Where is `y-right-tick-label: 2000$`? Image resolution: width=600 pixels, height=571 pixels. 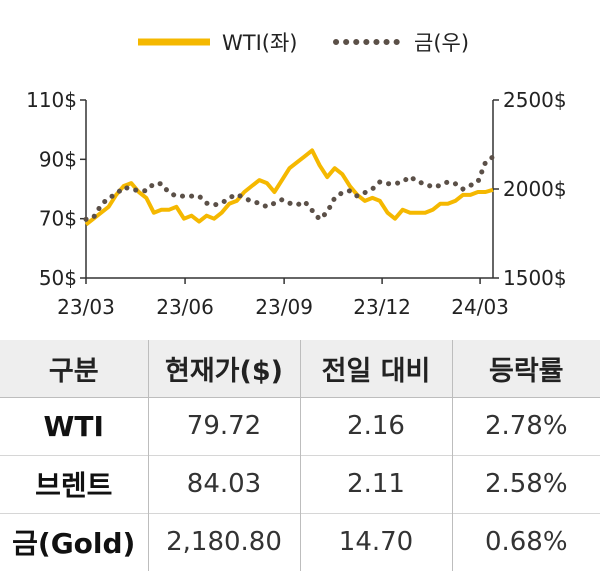 y-right-tick-label: 2000$ is located at coordinates (535, 189).